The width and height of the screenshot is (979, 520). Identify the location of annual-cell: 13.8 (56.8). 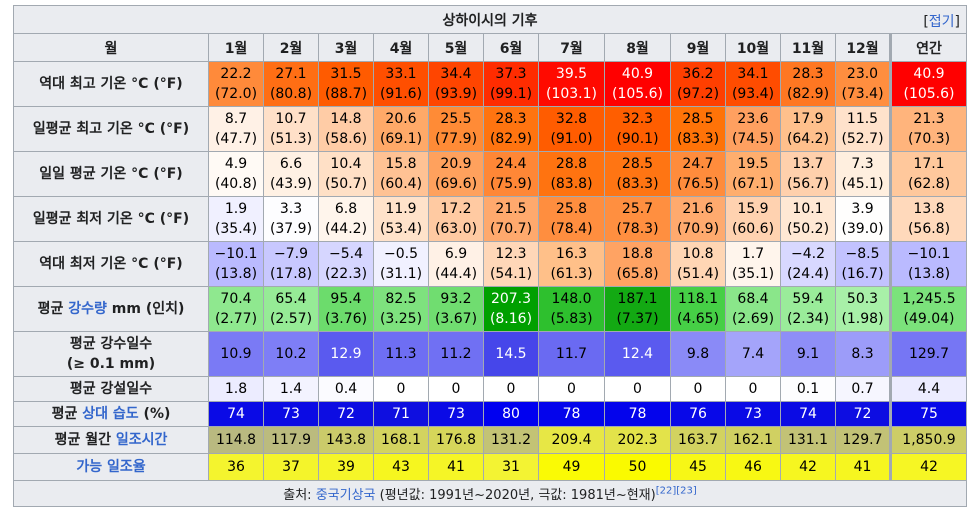
(928, 219).